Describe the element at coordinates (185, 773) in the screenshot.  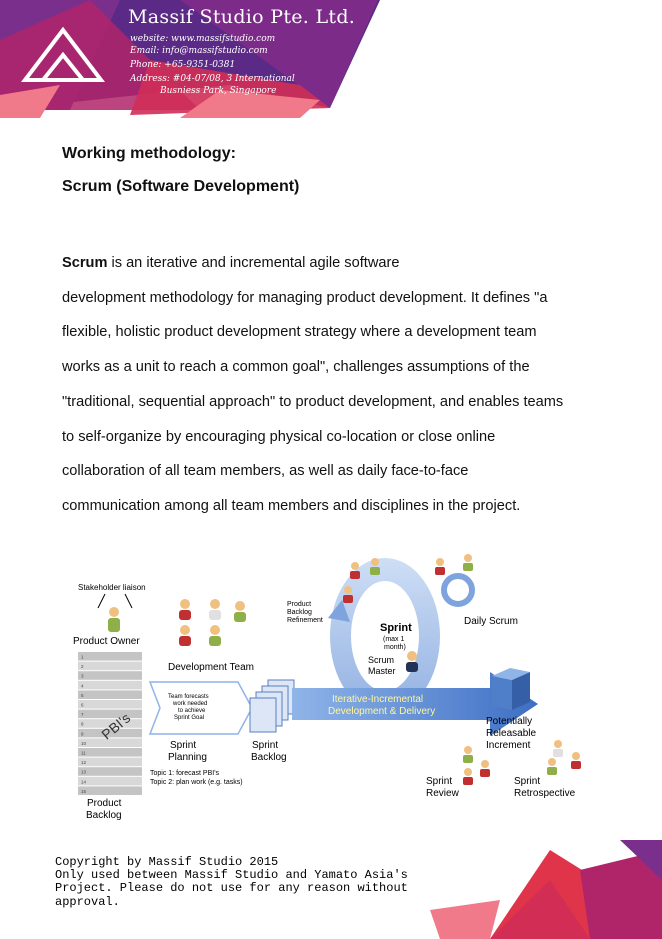
I see `topic1-label: Topic 1: forecast PBI's` at that location.